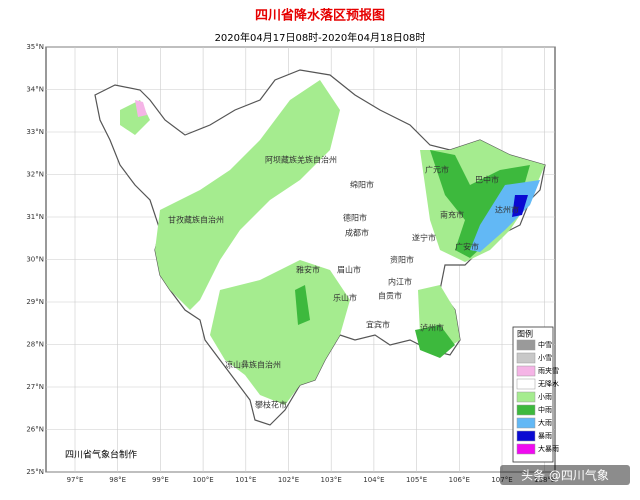 The image size is (640, 500). I want to click on city-label: 眉山市, so click(349, 270).